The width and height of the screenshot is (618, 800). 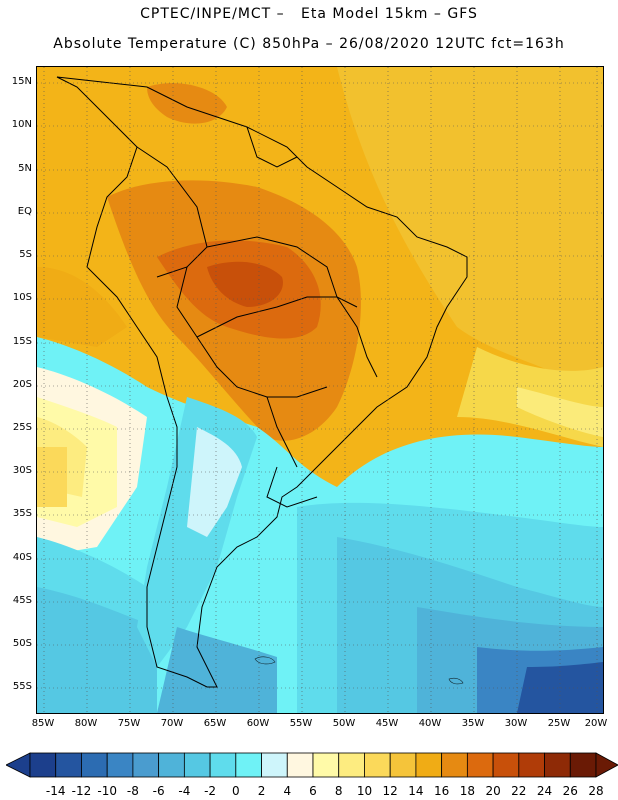 What do you see at coordinates (570, 791) in the screenshot?
I see `colorbar-label: 26` at bounding box center [570, 791].